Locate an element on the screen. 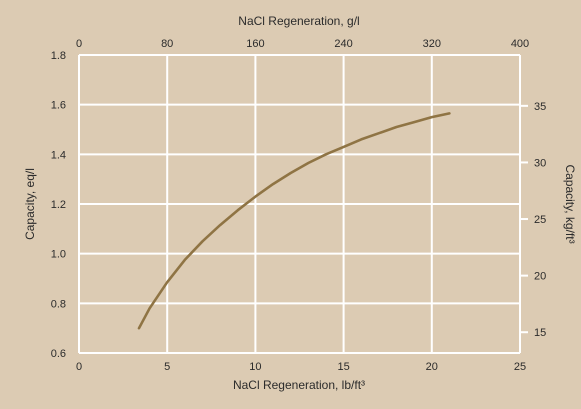 This screenshot has height=409, width=581. x-top-tick-label: 80 is located at coordinates (167, 44).